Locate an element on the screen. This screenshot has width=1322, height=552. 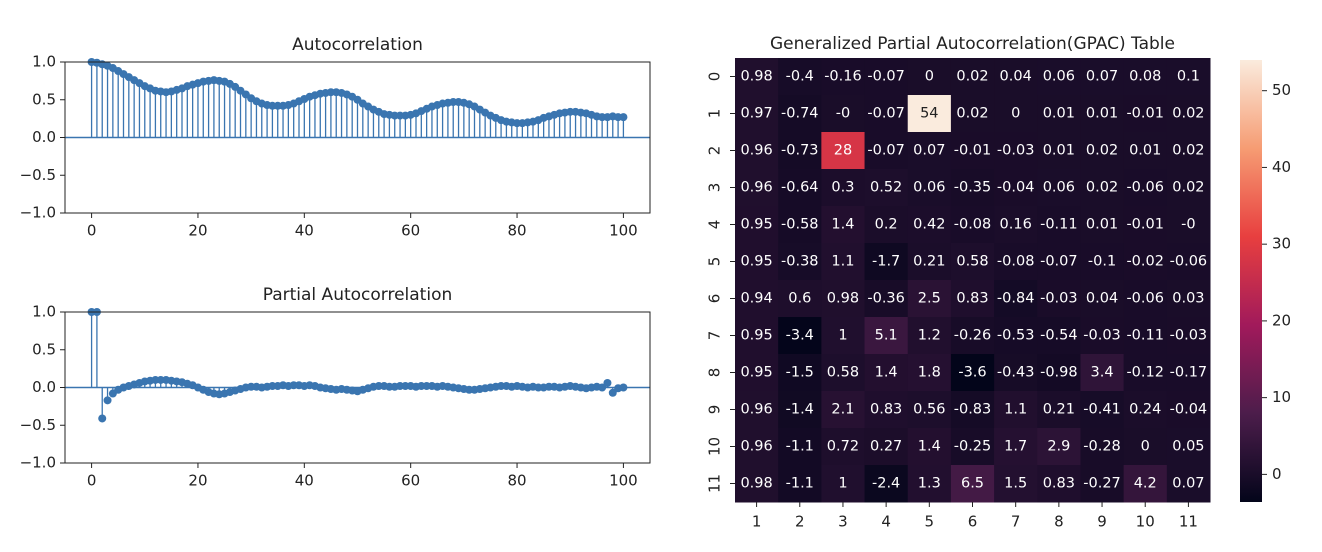
cell-label: -0.16 is located at coordinates (843, 77).